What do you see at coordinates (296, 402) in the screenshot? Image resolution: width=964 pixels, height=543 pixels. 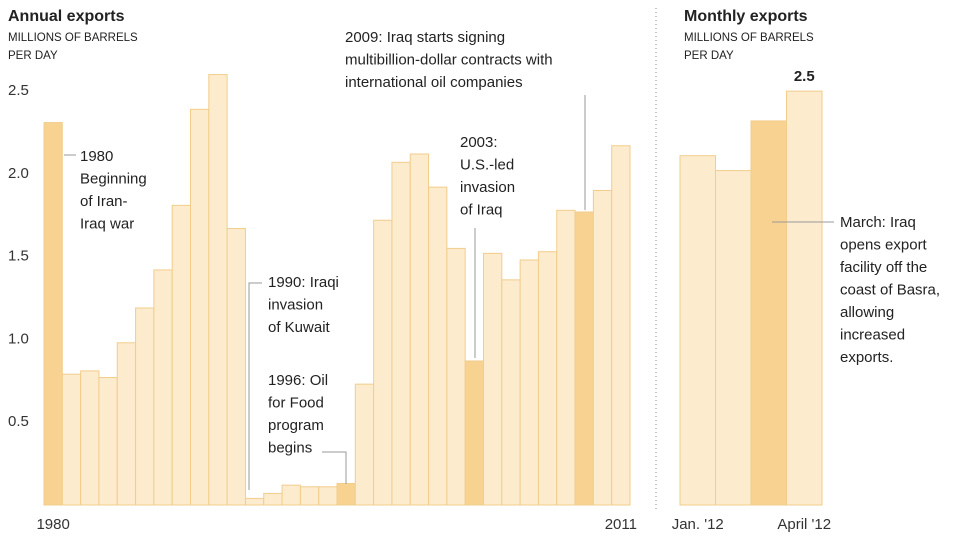 I see `annotation: for Food` at bounding box center [296, 402].